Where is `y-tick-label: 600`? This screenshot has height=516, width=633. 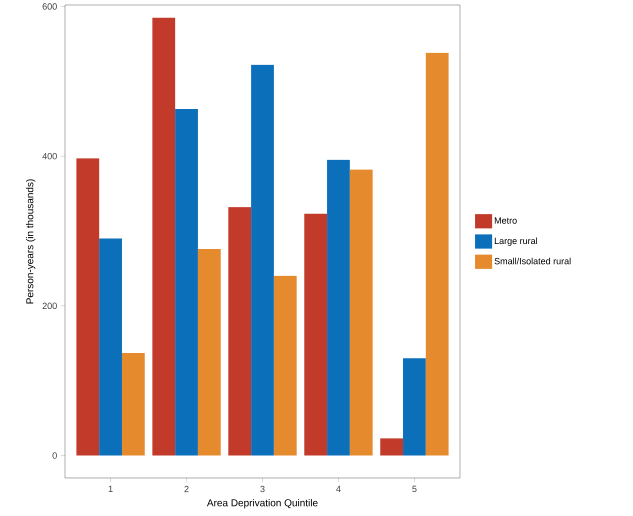 y-tick-label: 600 is located at coordinates (49, 6).